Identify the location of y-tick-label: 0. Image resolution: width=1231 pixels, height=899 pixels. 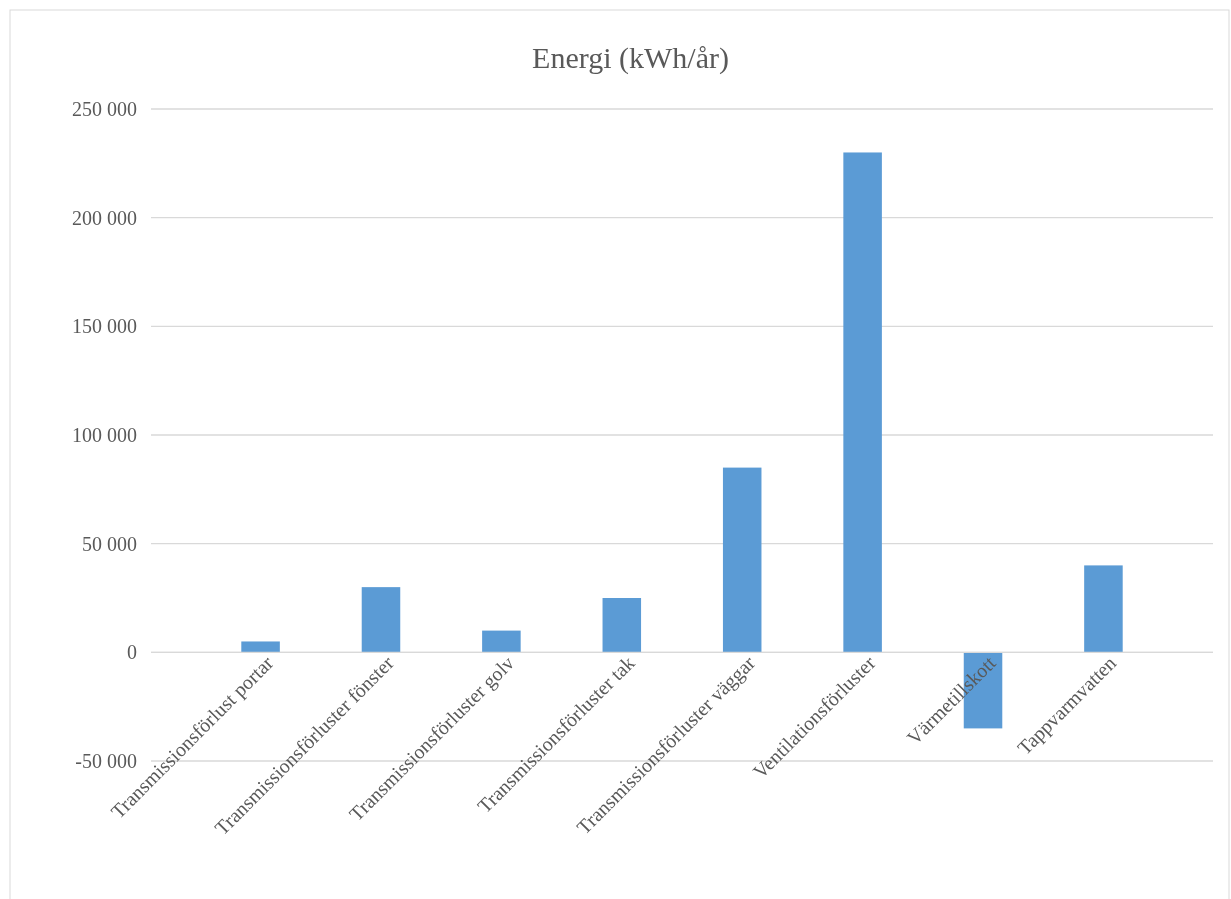
(132, 652).